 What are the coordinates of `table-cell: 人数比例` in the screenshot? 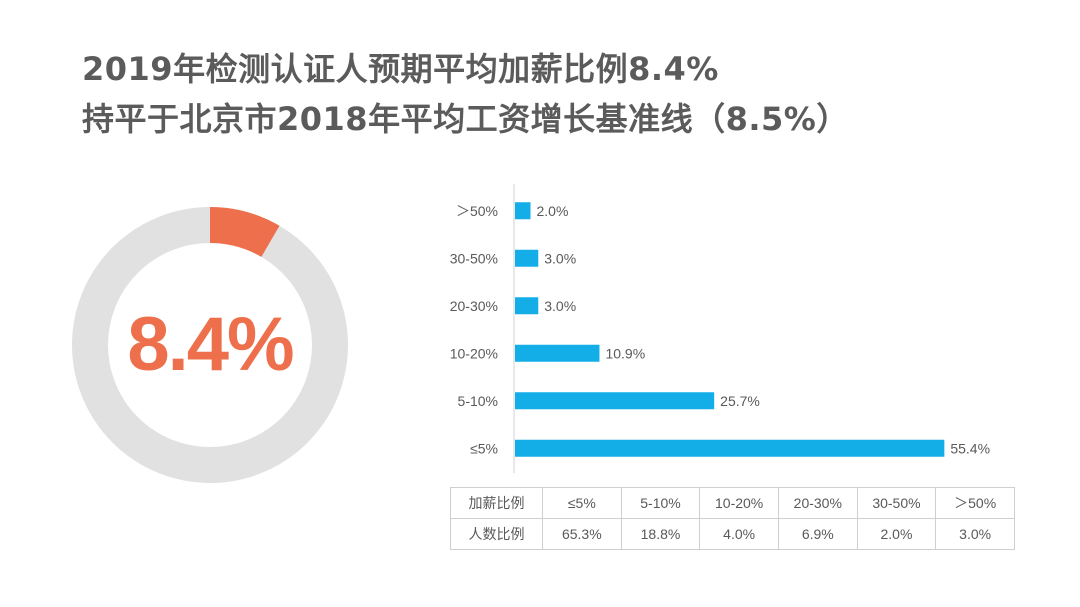 It's located at (496, 534).